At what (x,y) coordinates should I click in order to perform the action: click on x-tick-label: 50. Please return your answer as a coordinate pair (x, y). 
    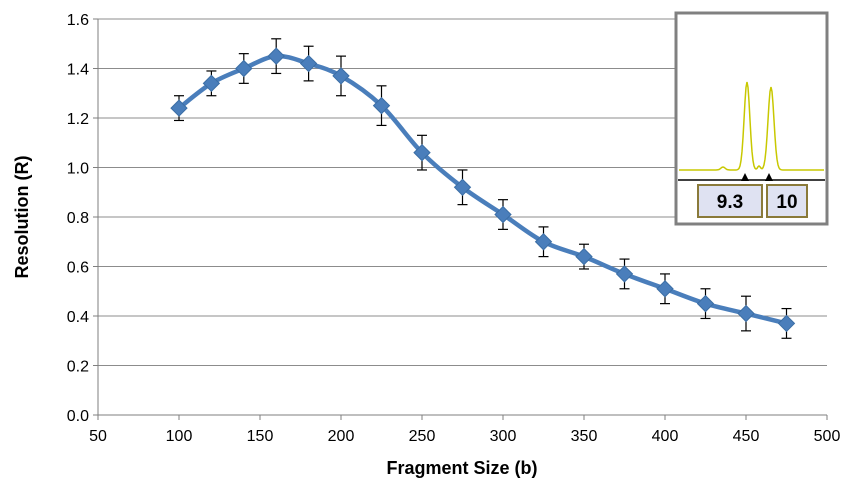
    Looking at the image, I should click on (98, 436).